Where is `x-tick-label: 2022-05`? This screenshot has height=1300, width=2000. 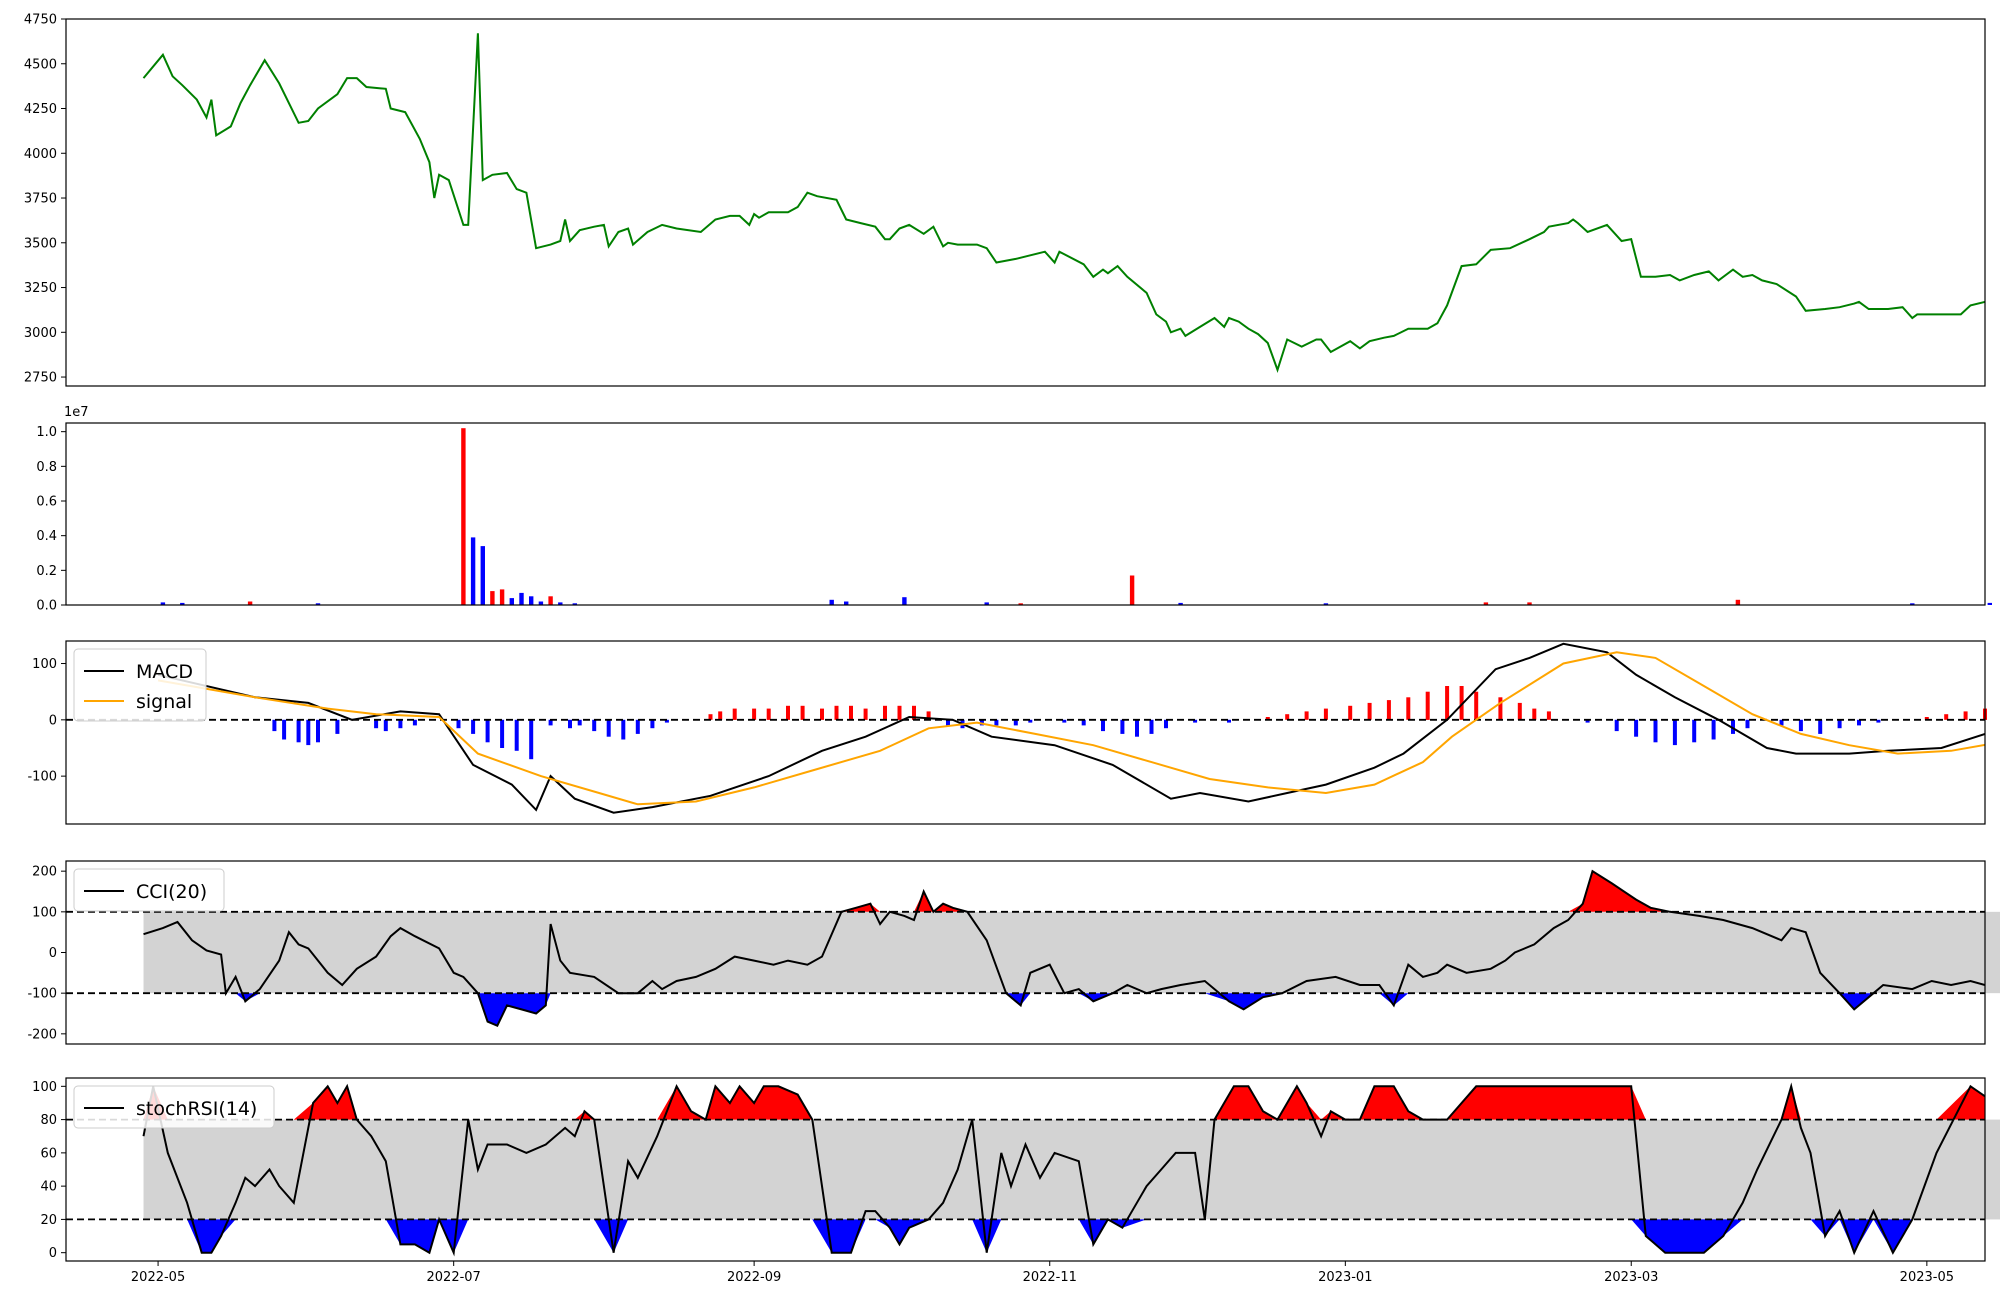
x-tick-label: 2022-05 is located at coordinates (158, 1277).